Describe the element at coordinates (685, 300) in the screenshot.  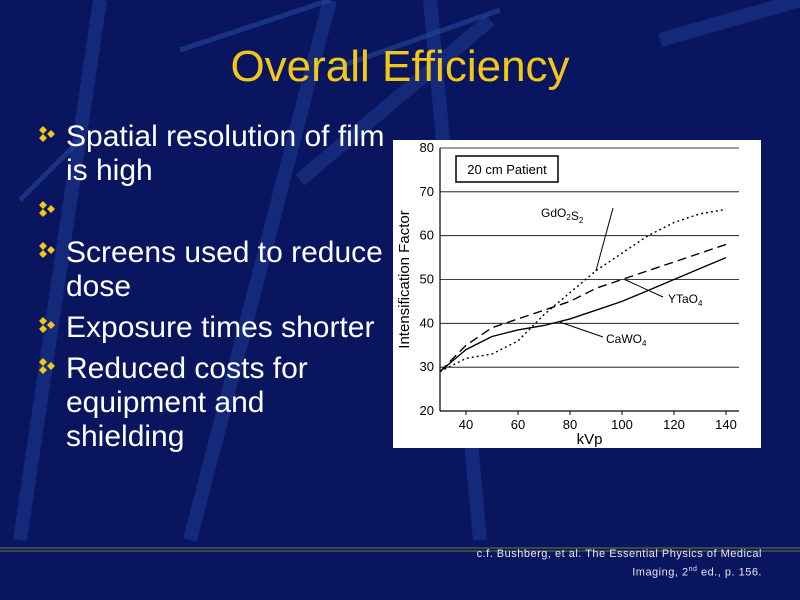
I see `series-label: YTaO4` at that location.